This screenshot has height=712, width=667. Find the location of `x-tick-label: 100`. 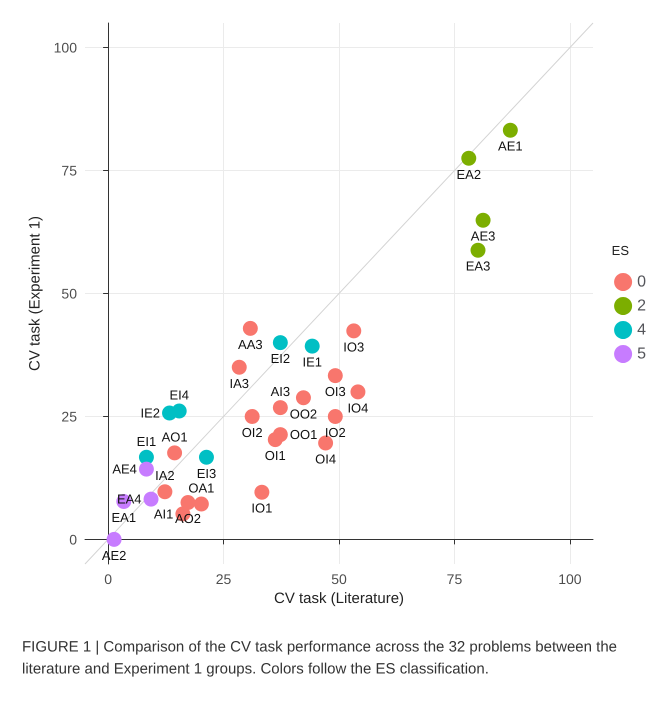

x-tick-label: 100 is located at coordinates (570, 579).